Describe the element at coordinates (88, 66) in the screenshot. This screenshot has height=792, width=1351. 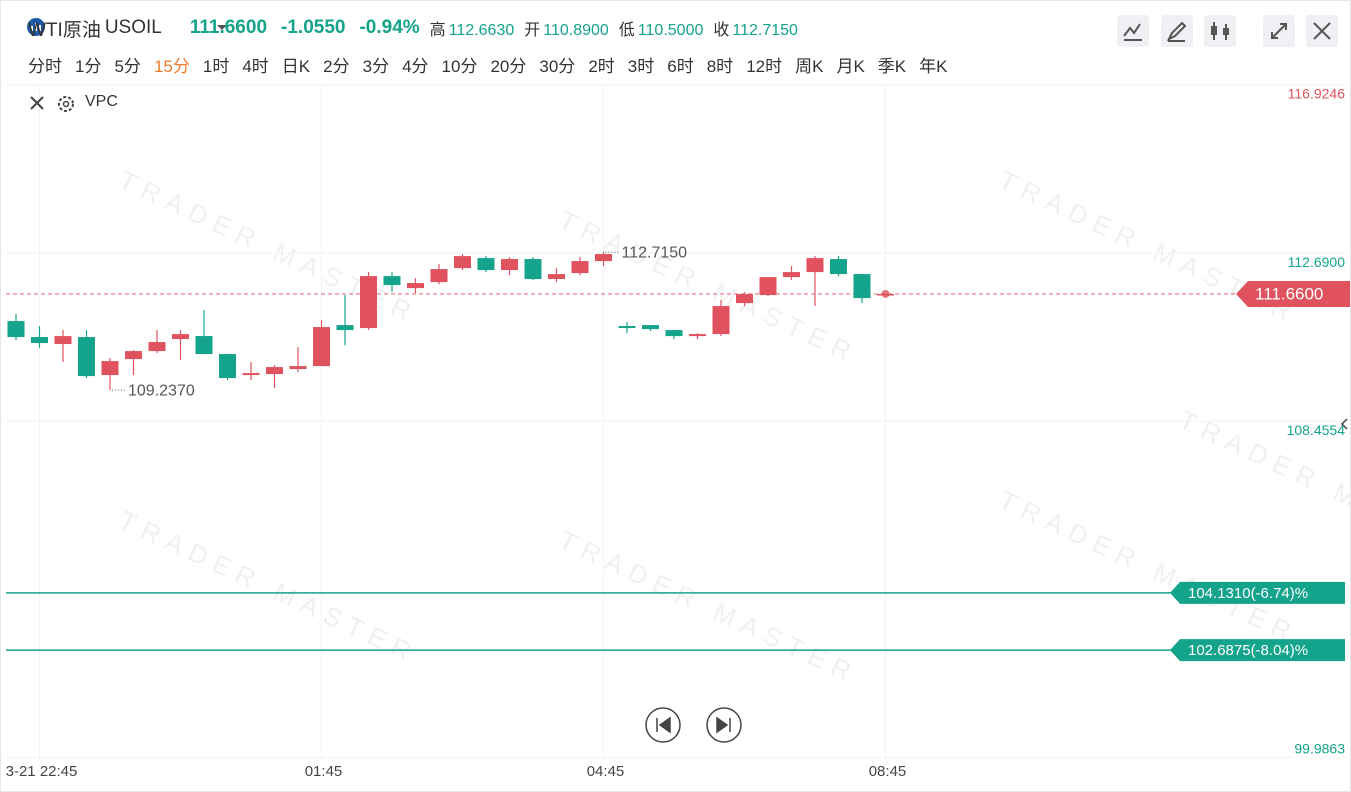
I see `timeframe: 1分` at that location.